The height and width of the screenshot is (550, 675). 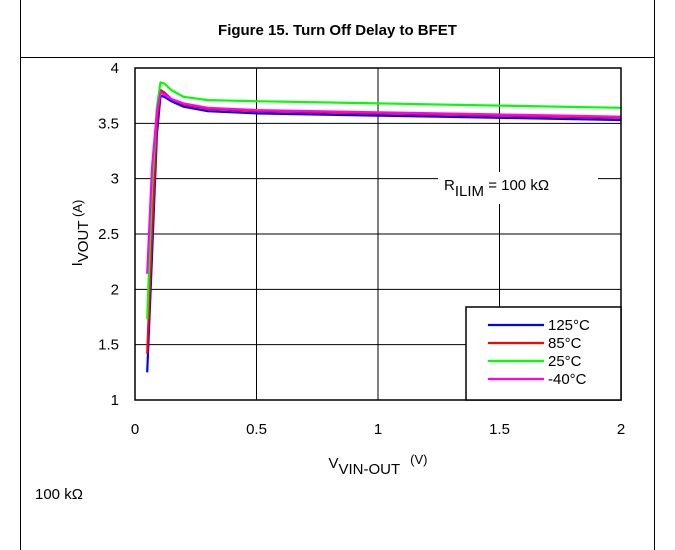 I want to click on annotation-sub: ILIM, so click(x=469, y=191).